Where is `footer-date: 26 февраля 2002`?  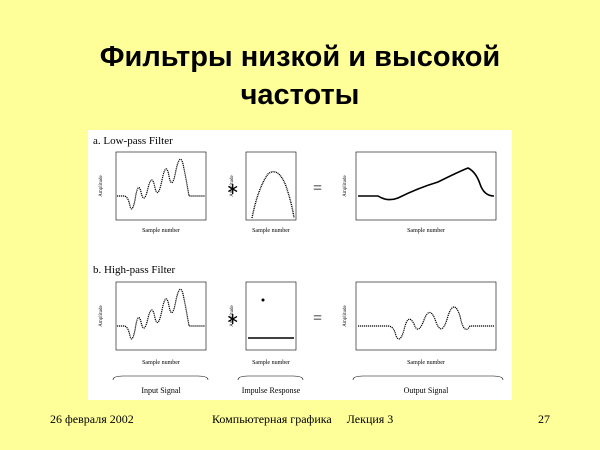 footer-date: 26 февраля 2002 is located at coordinates (92, 419).